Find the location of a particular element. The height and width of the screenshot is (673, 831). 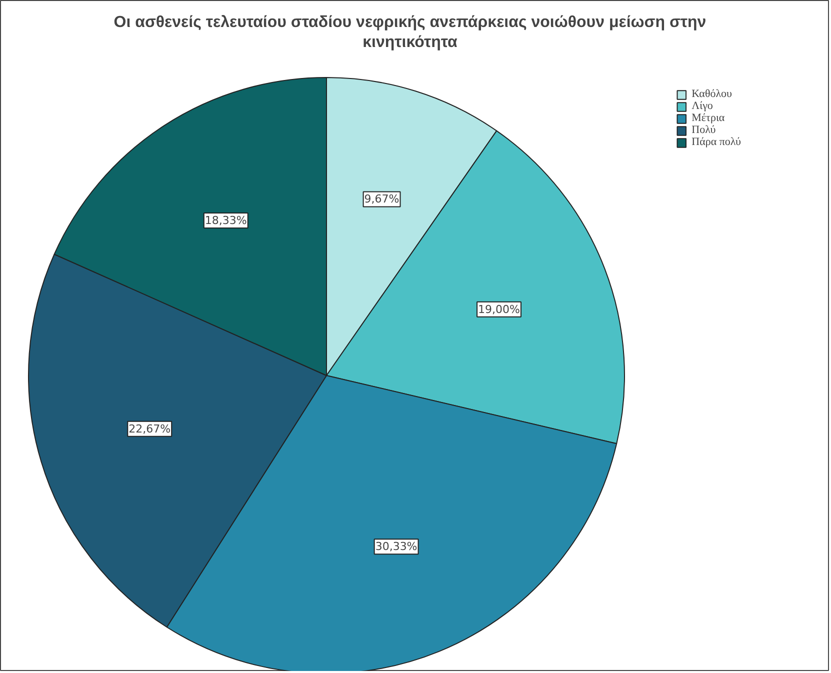

chart-title: Οι ασθενείς τελευταίου σταδίου νεφρικής ανεπάρκειας νοιώθουν μείωση στην κινητικότητα is located at coordinates (410, 32).